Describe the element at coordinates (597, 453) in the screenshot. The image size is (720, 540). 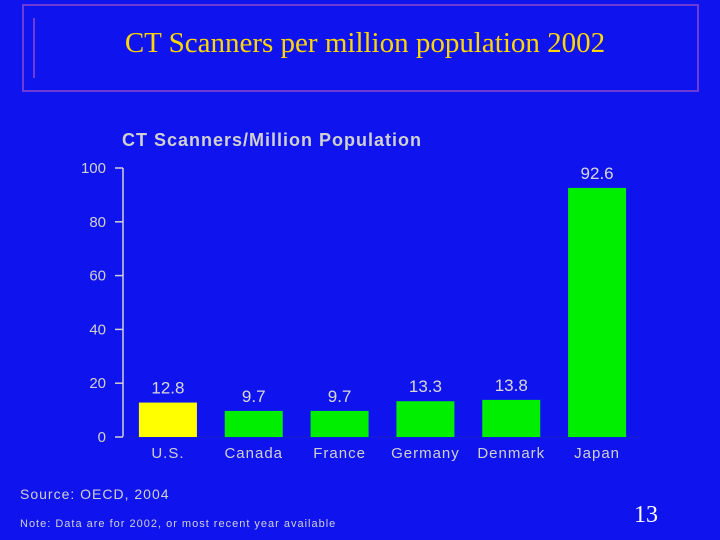
I see `x-tick-label: Japan` at that location.